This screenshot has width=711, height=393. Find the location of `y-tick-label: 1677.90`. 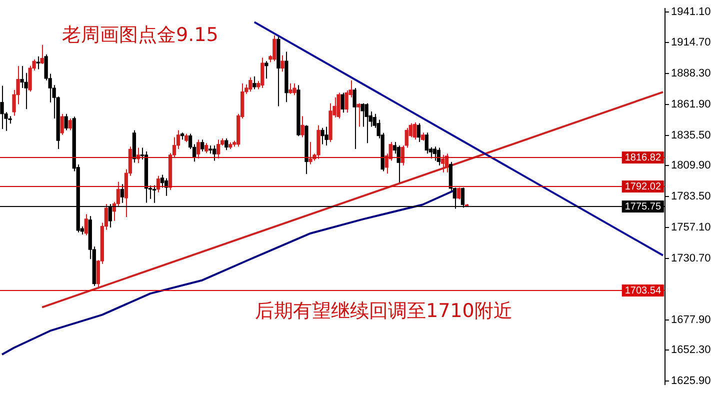

y-tick-label: 1677.90 is located at coordinates (691, 320).